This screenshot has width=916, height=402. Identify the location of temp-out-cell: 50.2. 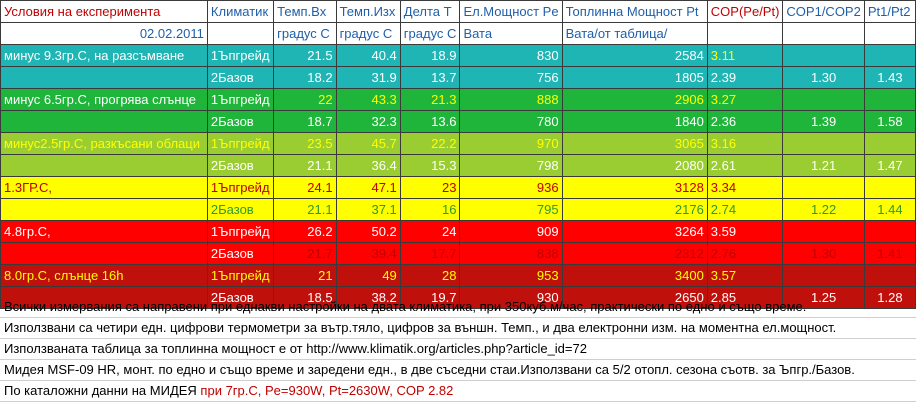
(368, 231).